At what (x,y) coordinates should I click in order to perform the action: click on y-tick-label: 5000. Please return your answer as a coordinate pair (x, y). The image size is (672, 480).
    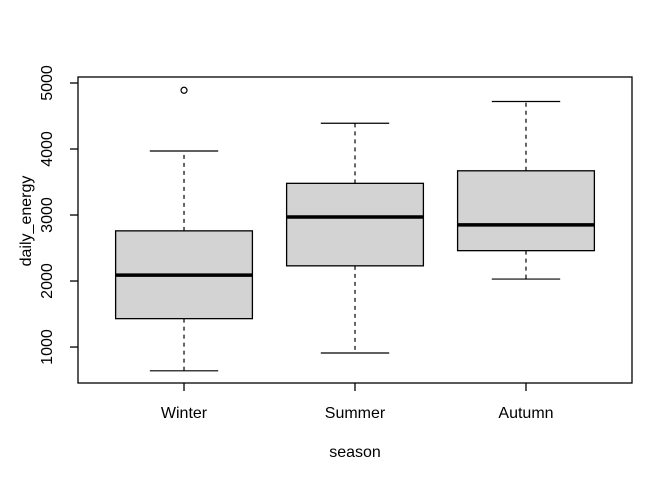
    Looking at the image, I should click on (47, 83).